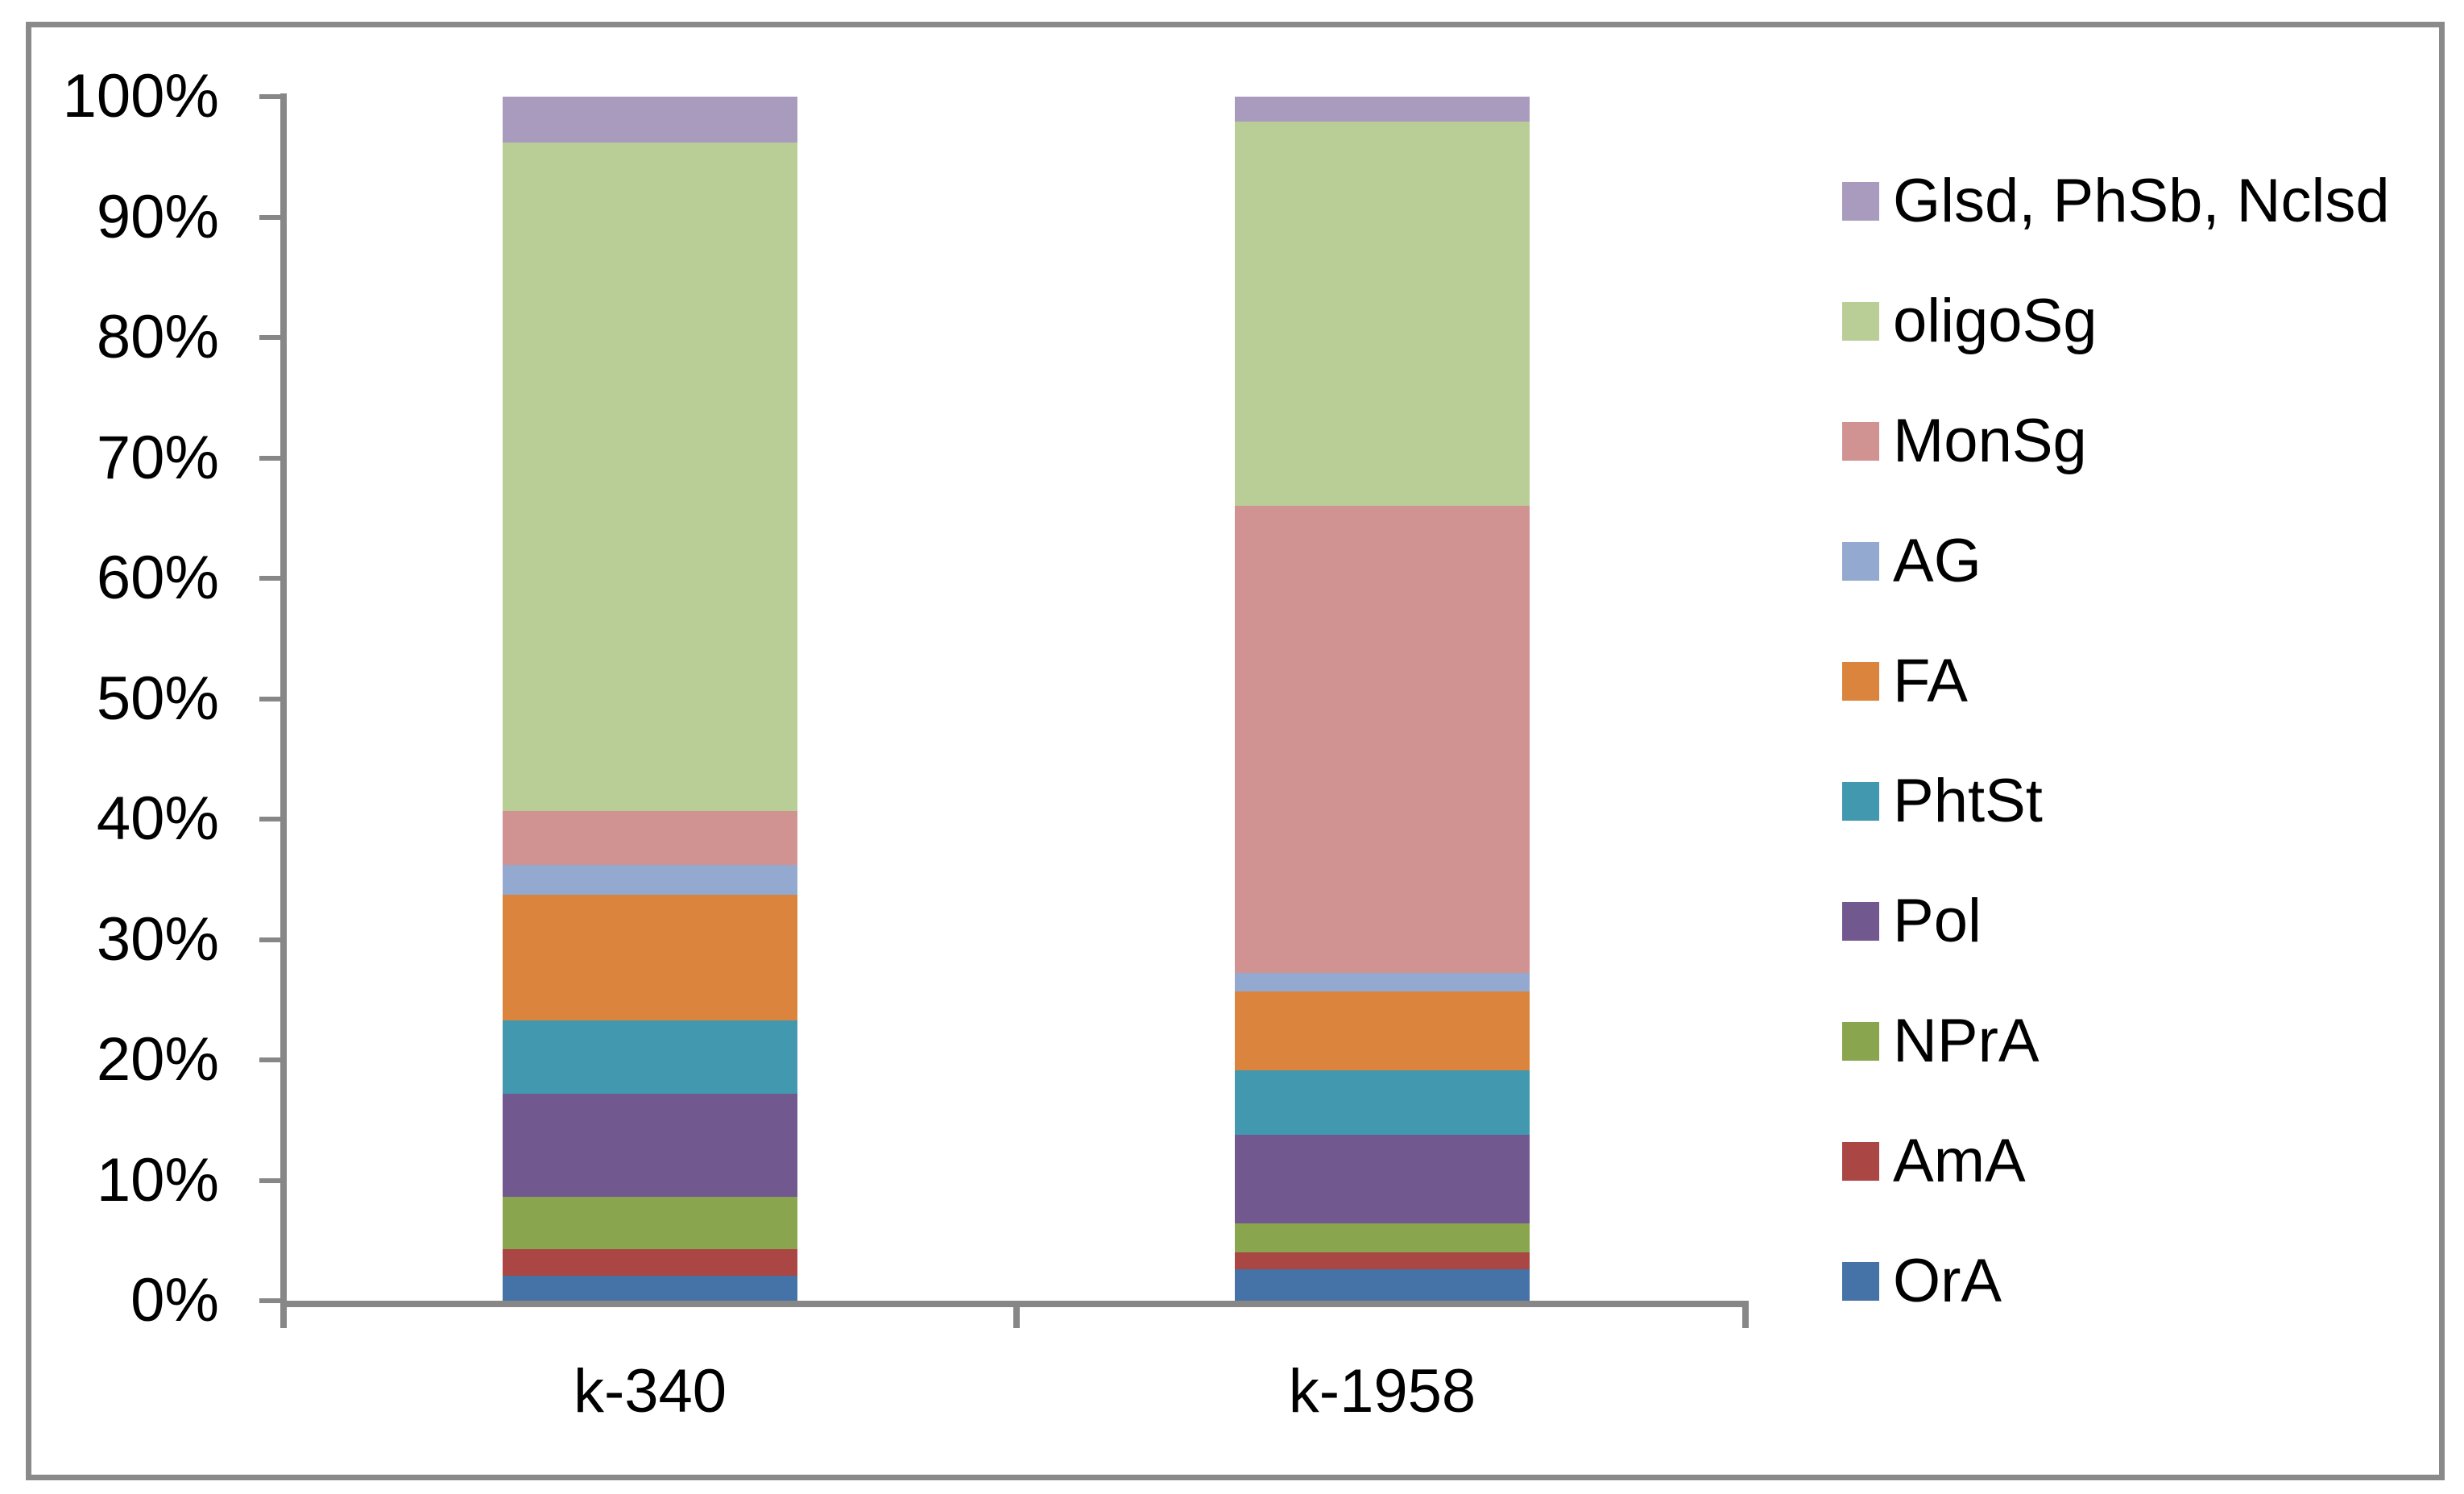 The height and width of the screenshot is (1494, 2464). I want to click on y-axis-tick-label: 40%, so click(157, 818).